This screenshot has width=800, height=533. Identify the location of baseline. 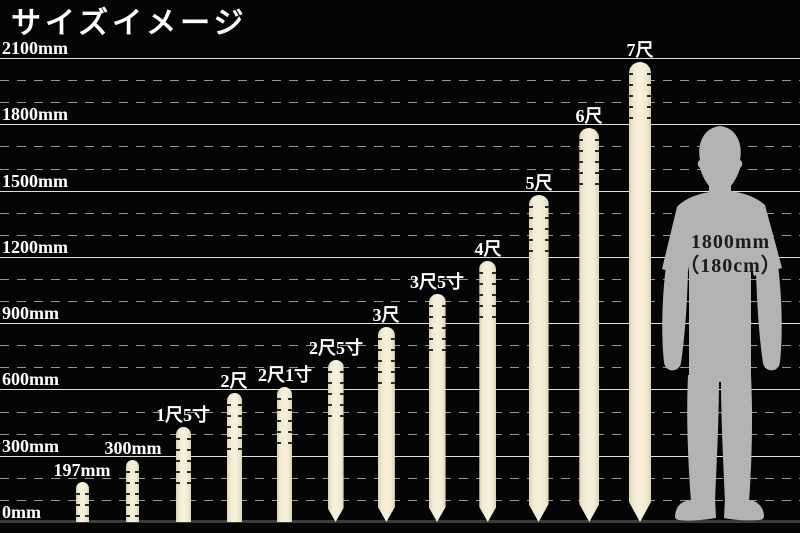
(400, 521).